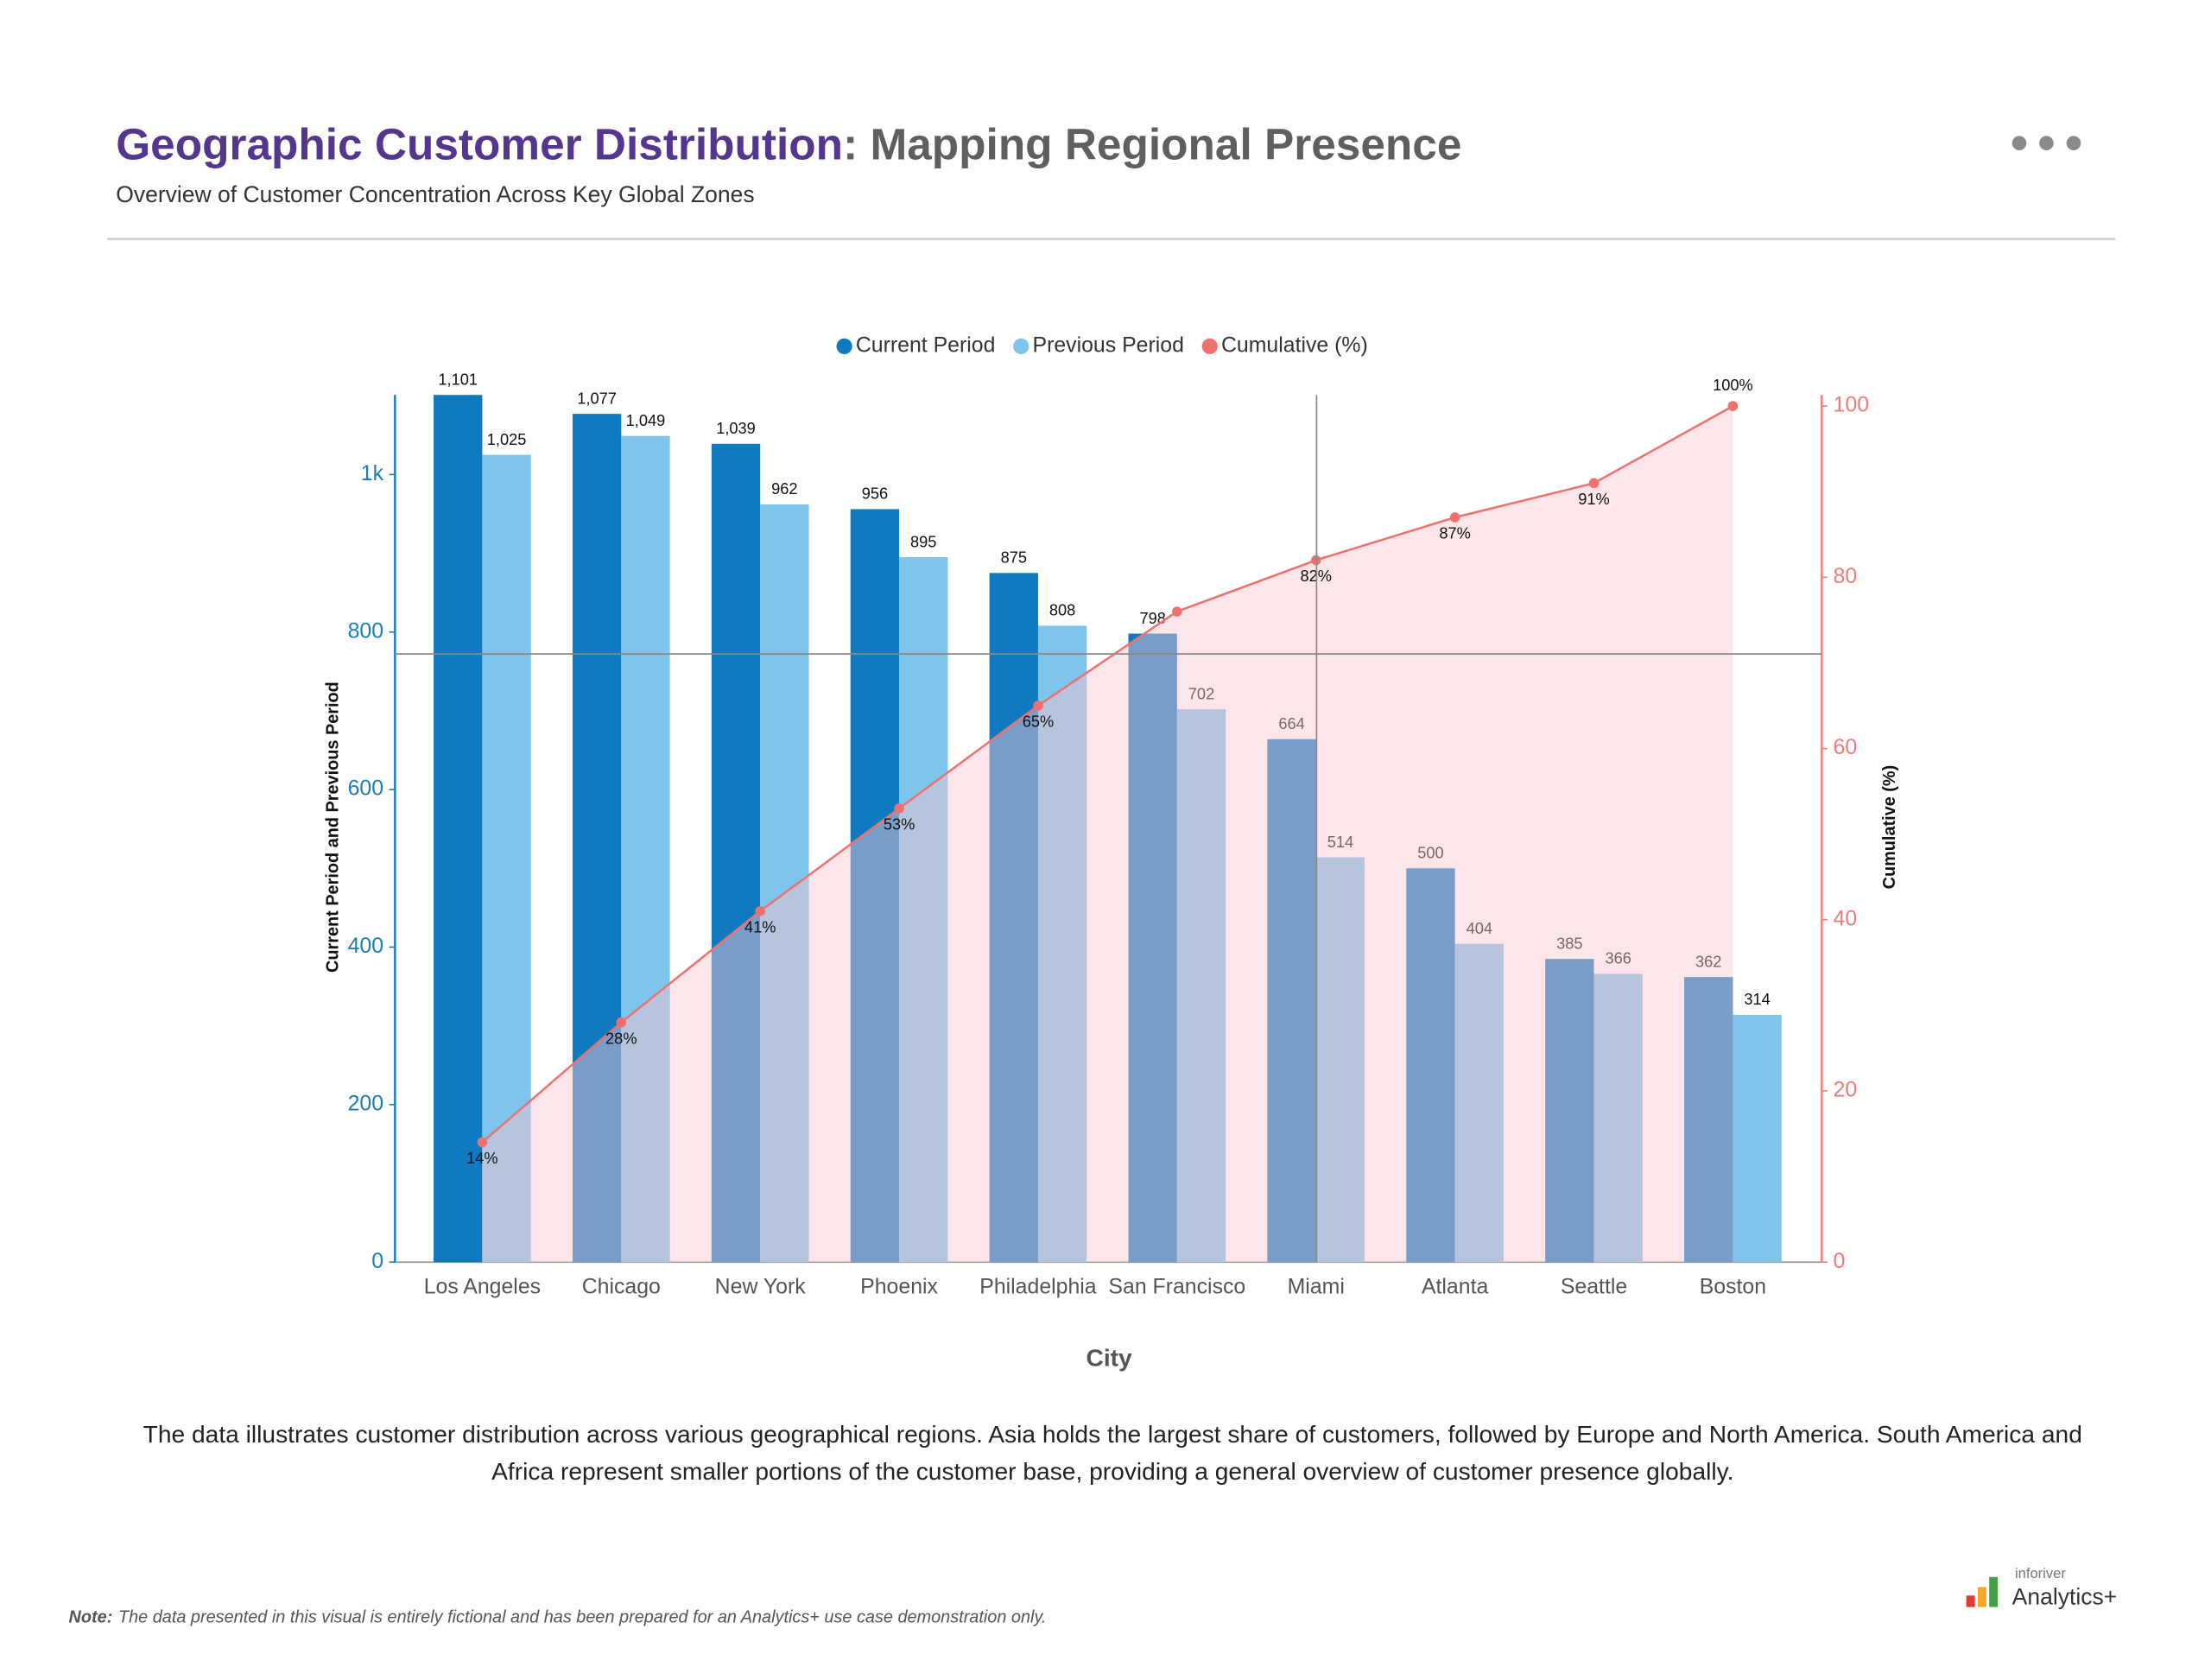  Describe the element at coordinates (1569, 943) in the screenshot. I see `data-label: 385` at that location.